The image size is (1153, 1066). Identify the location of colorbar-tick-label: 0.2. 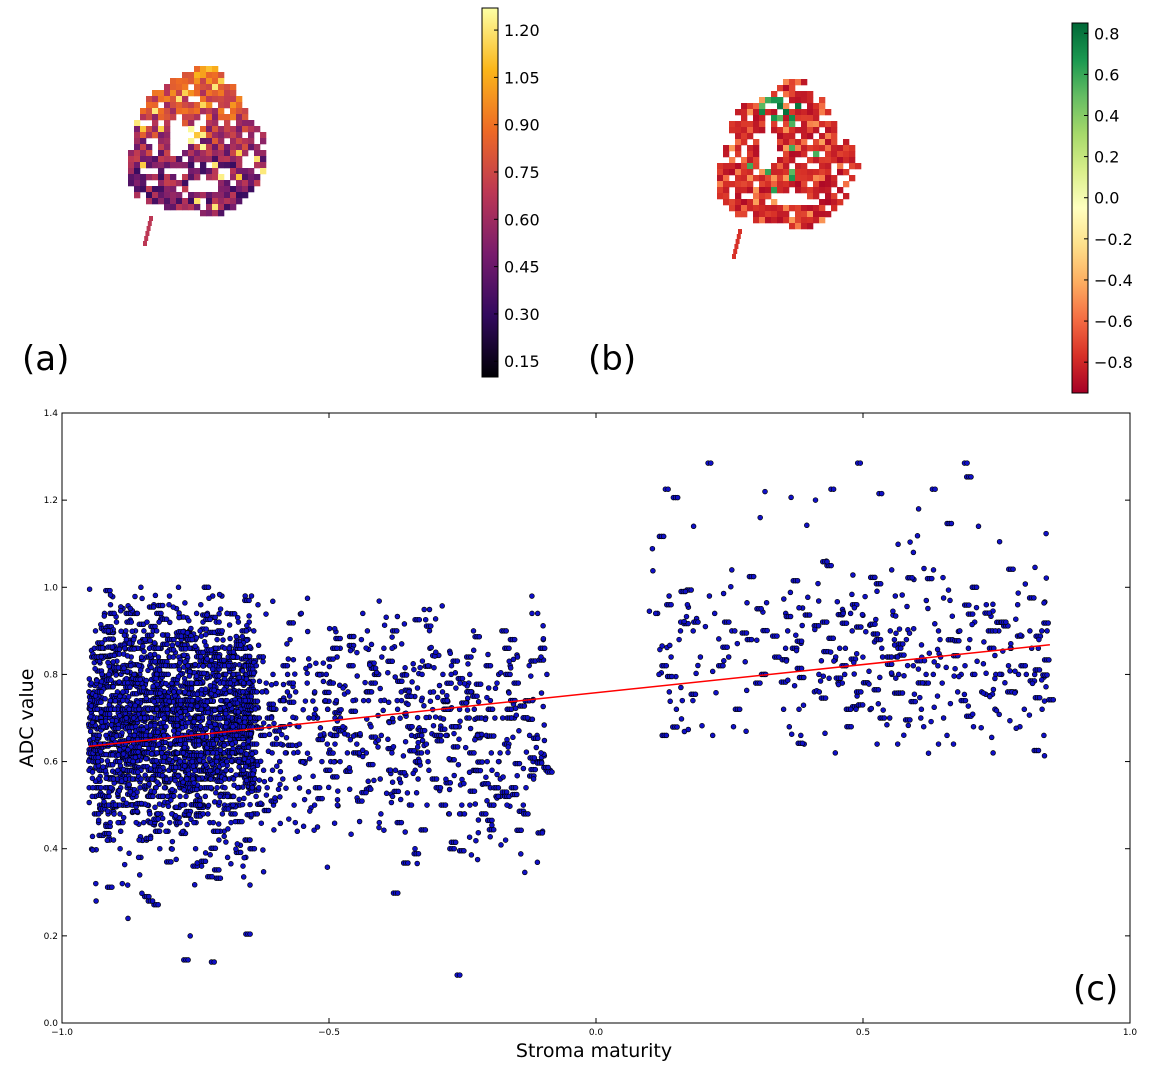
(1106, 157).